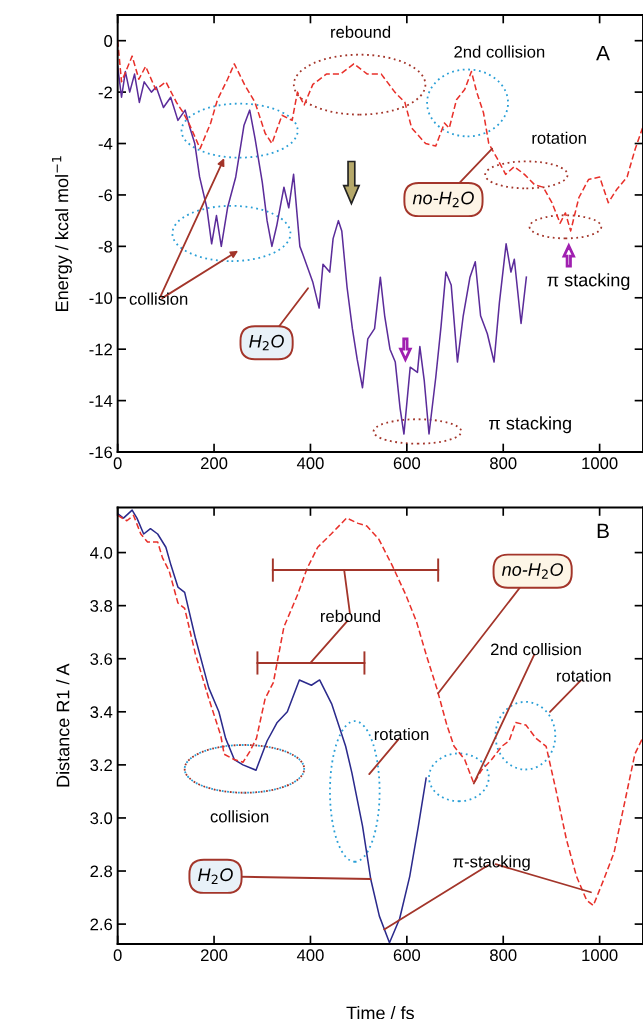 The height and width of the screenshot is (1019, 643). I want to click on y-tick-label: 3.8, so click(101, 606).